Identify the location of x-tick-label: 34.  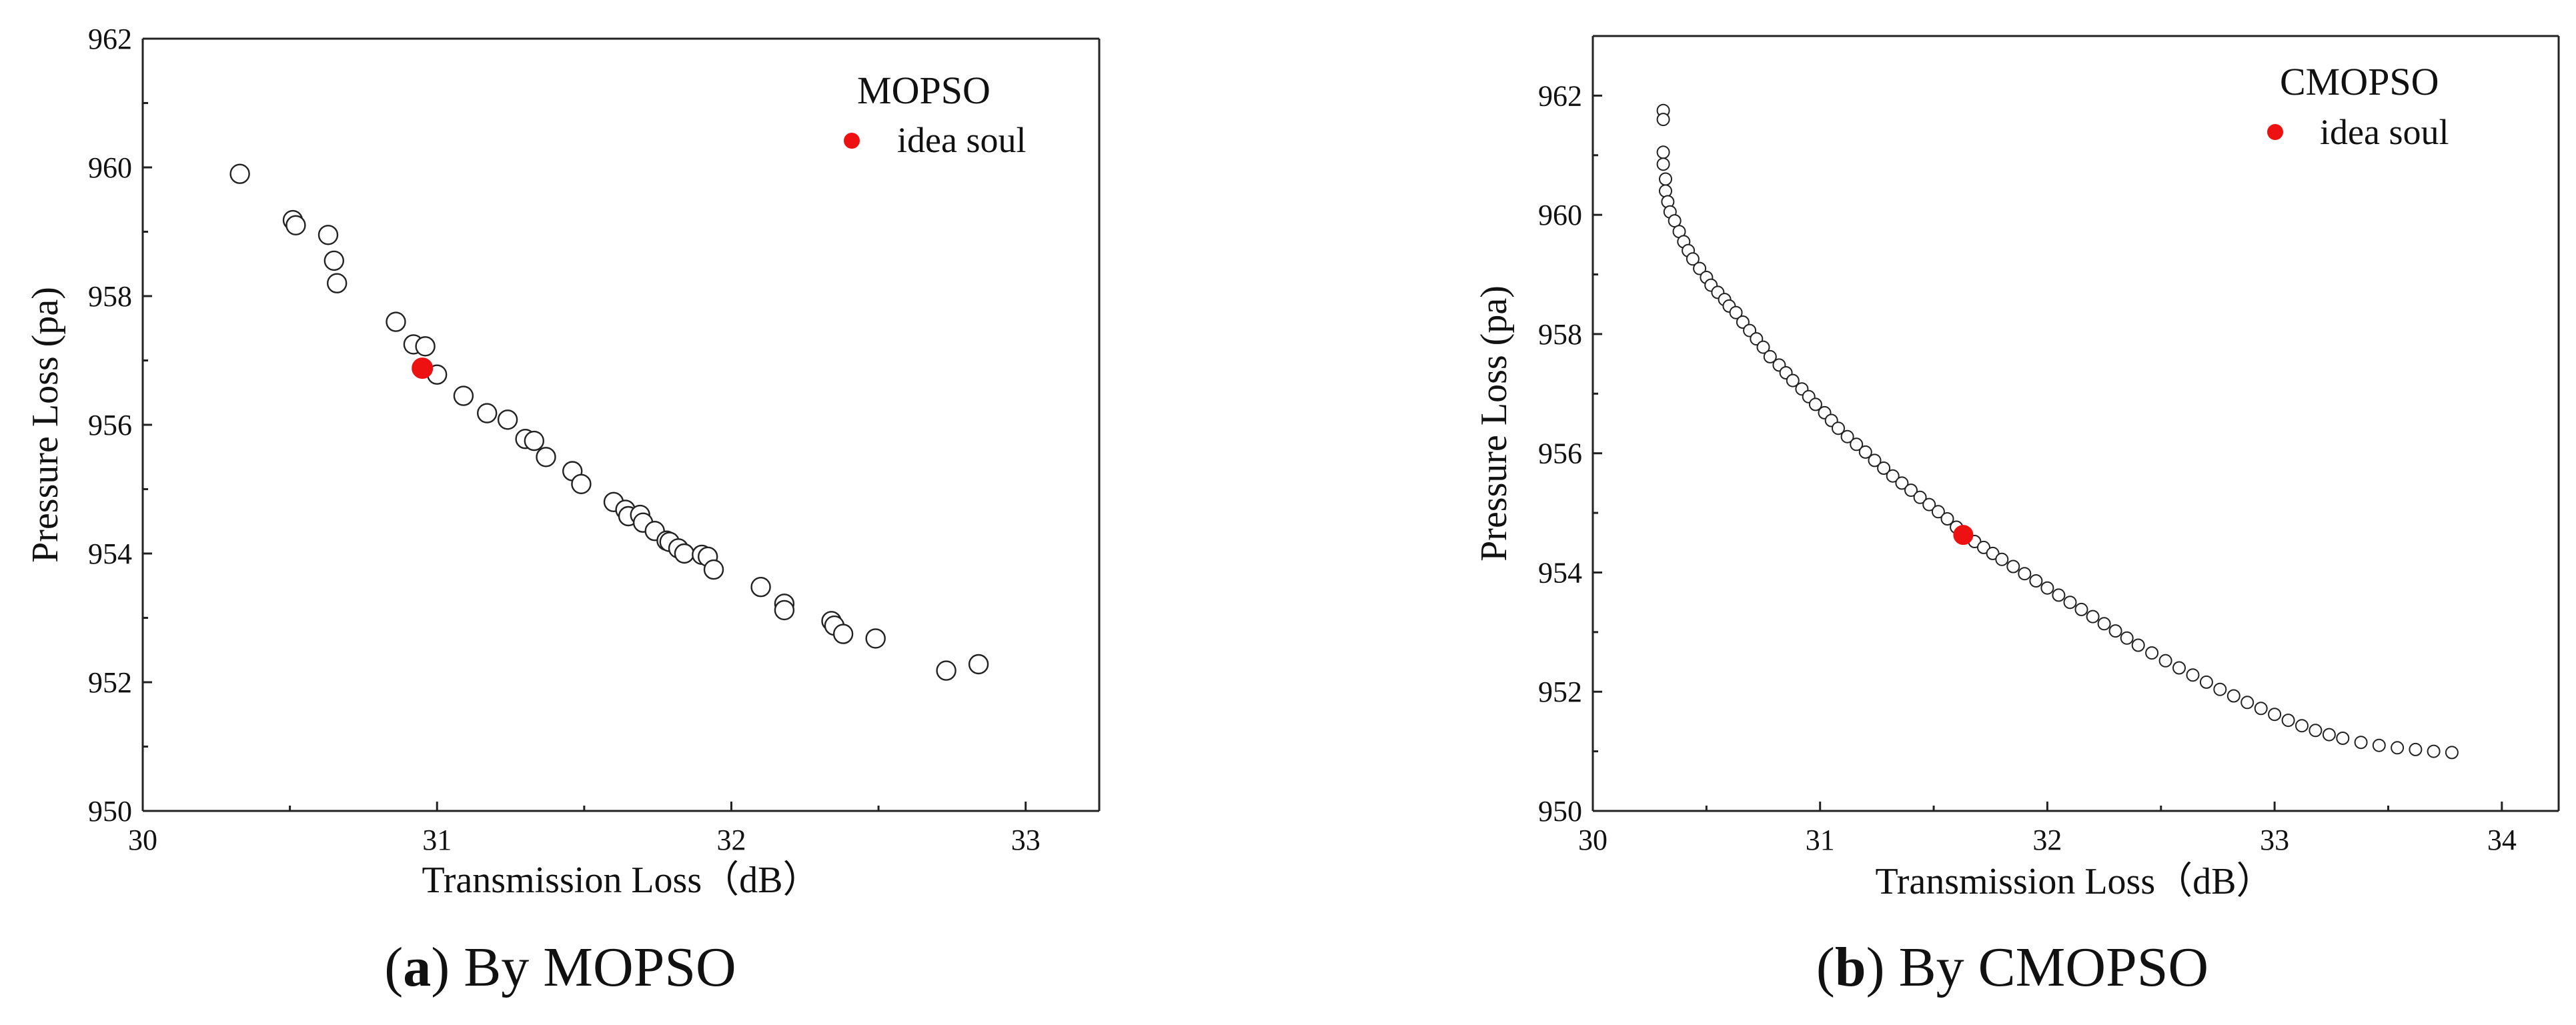
(2502, 840).